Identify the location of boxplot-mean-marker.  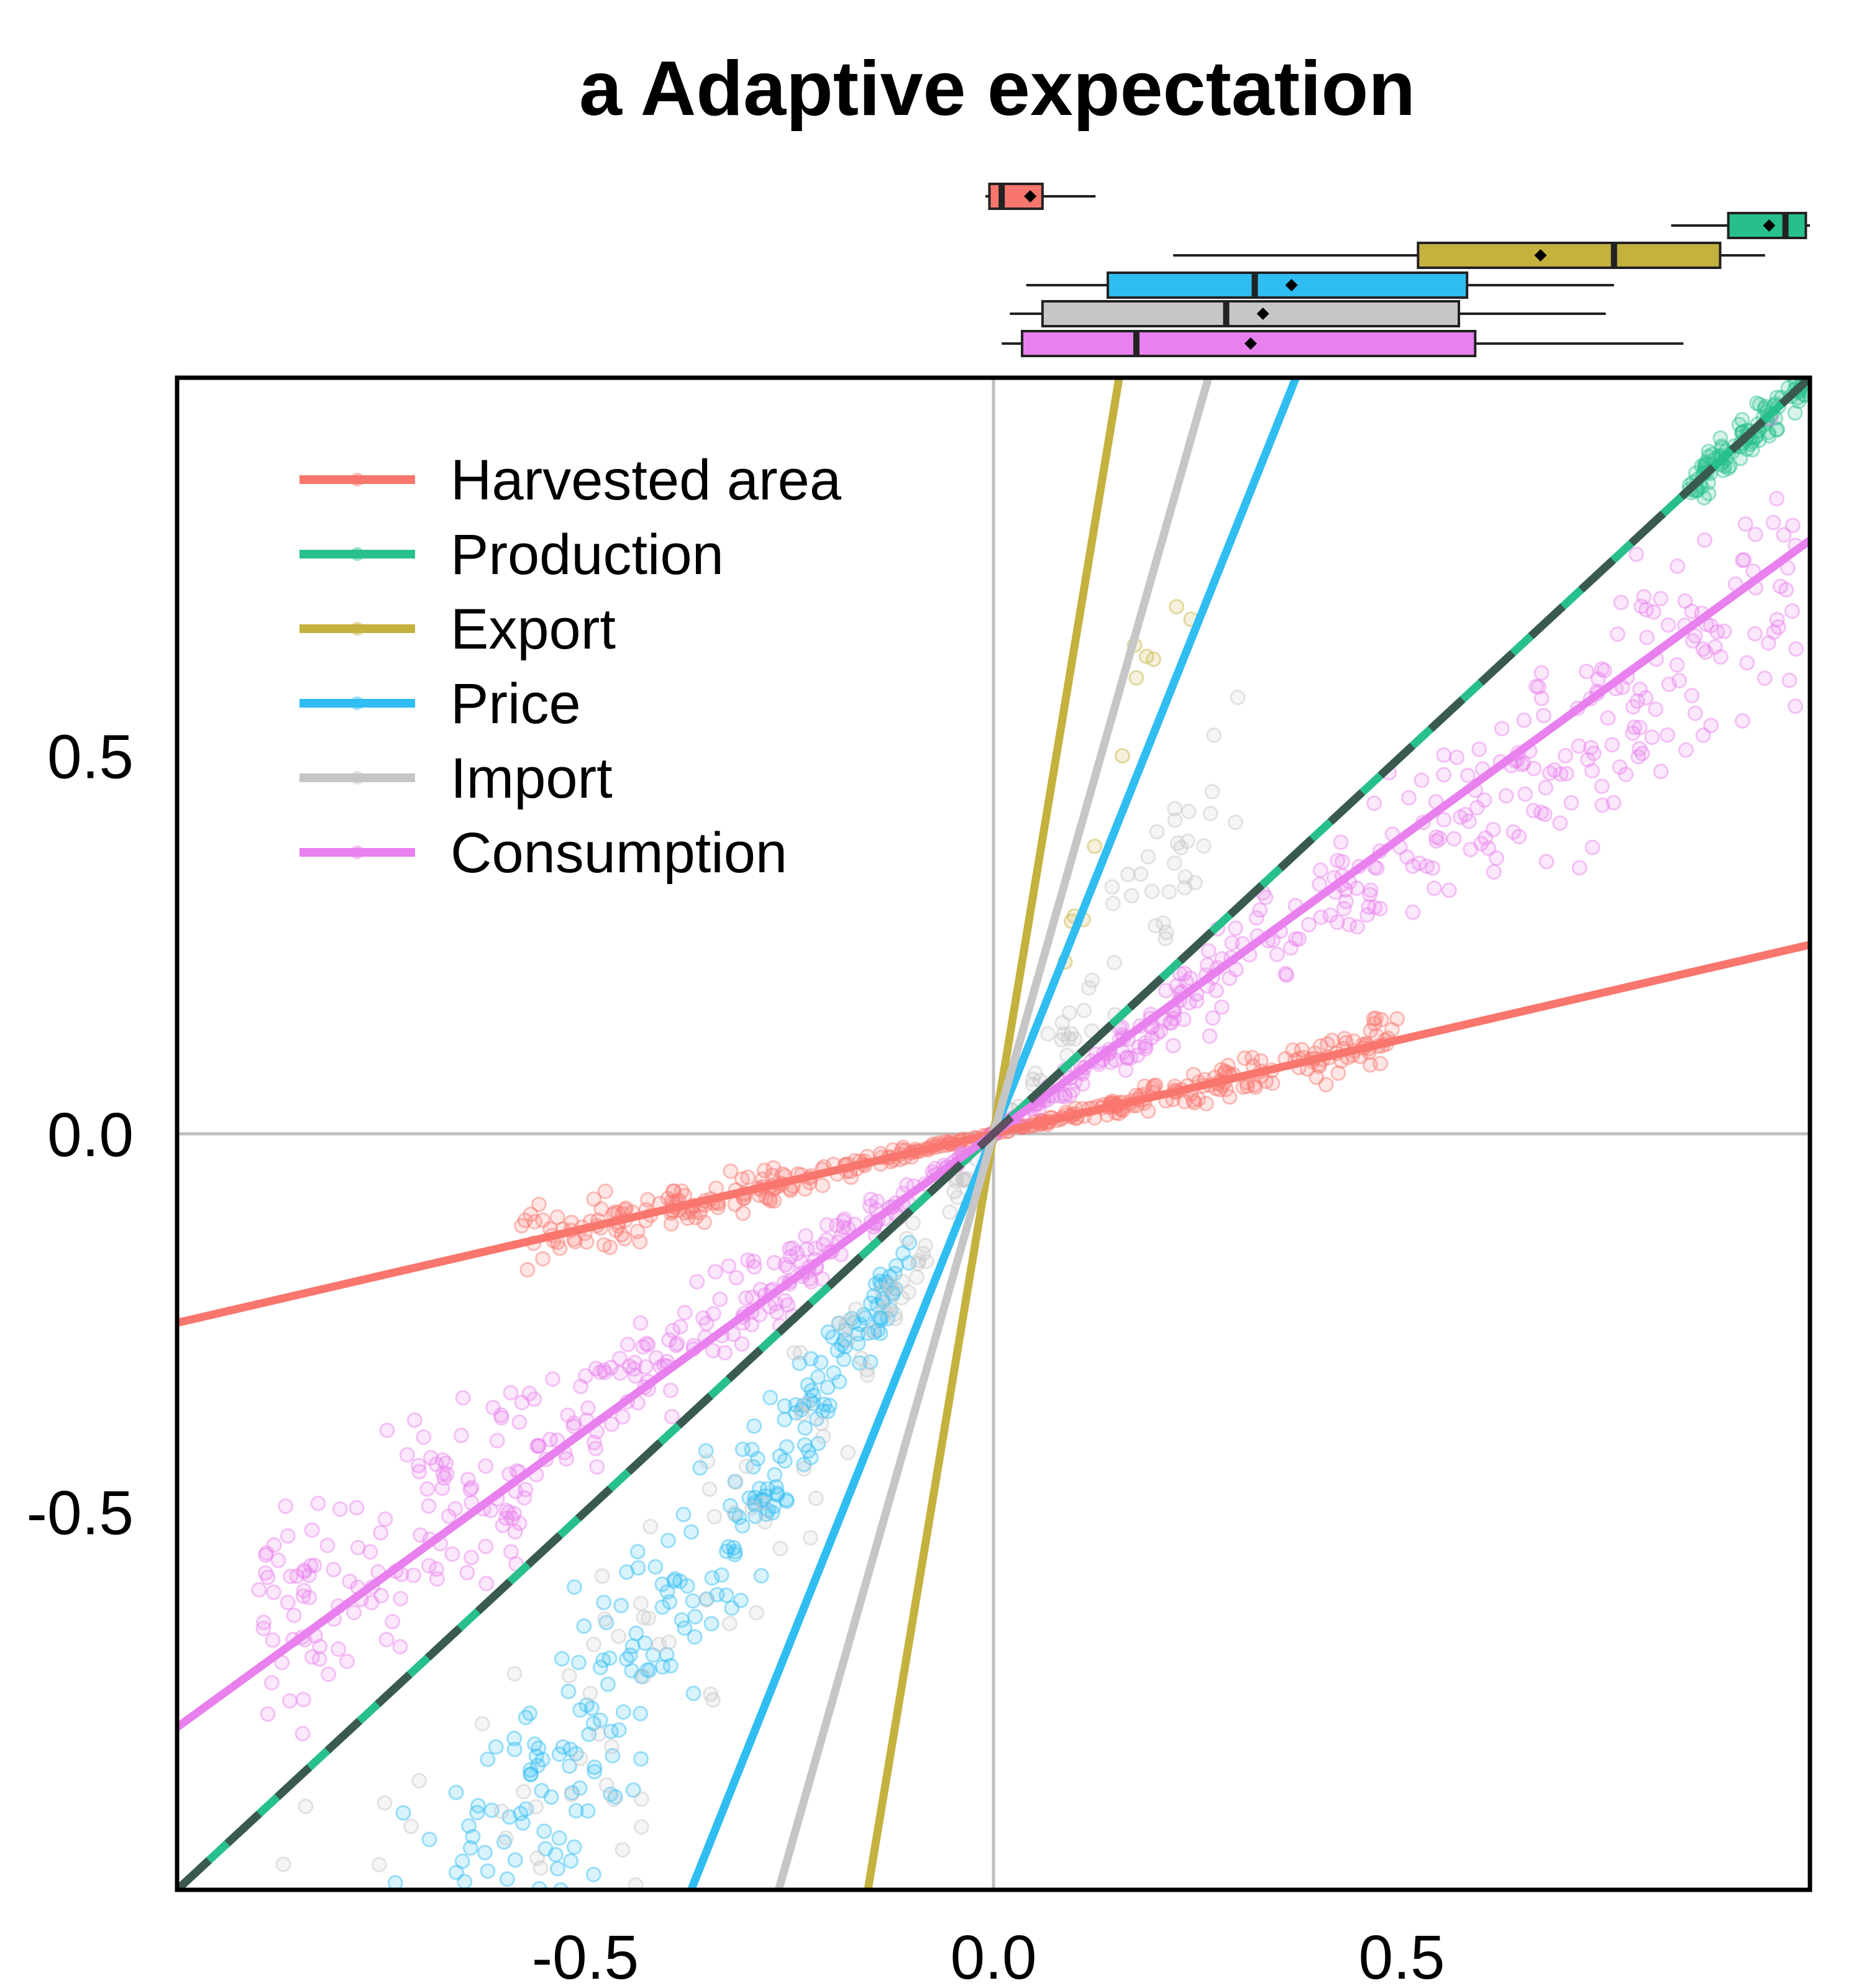
(1540, 255).